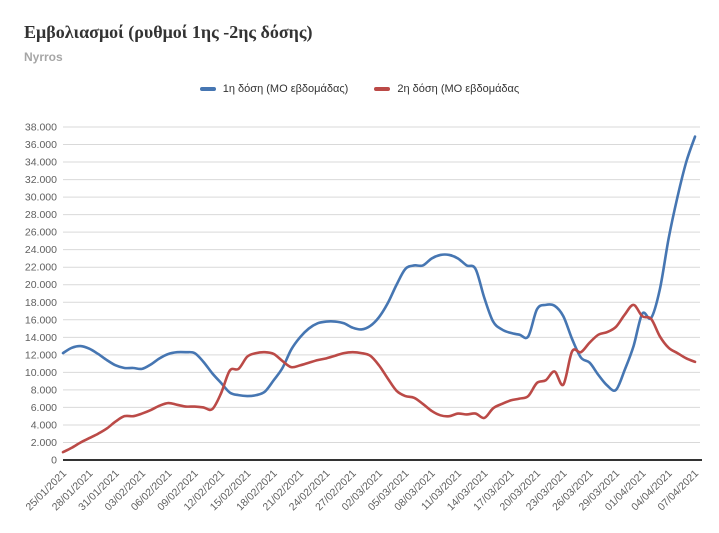 The image size is (719, 533). What do you see at coordinates (458, 89) in the screenshot?
I see `dose2-legend-label: 2η δόση (ΜΟ εβδομάδας` at bounding box center [458, 89].